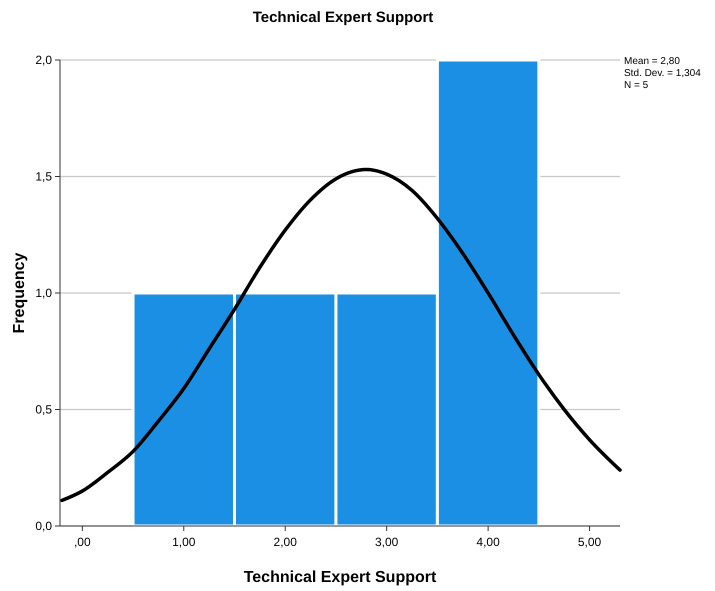 Image resolution: width=715 pixels, height=591 pixels. I want to click on x-tick-label: 1,00, so click(184, 542).